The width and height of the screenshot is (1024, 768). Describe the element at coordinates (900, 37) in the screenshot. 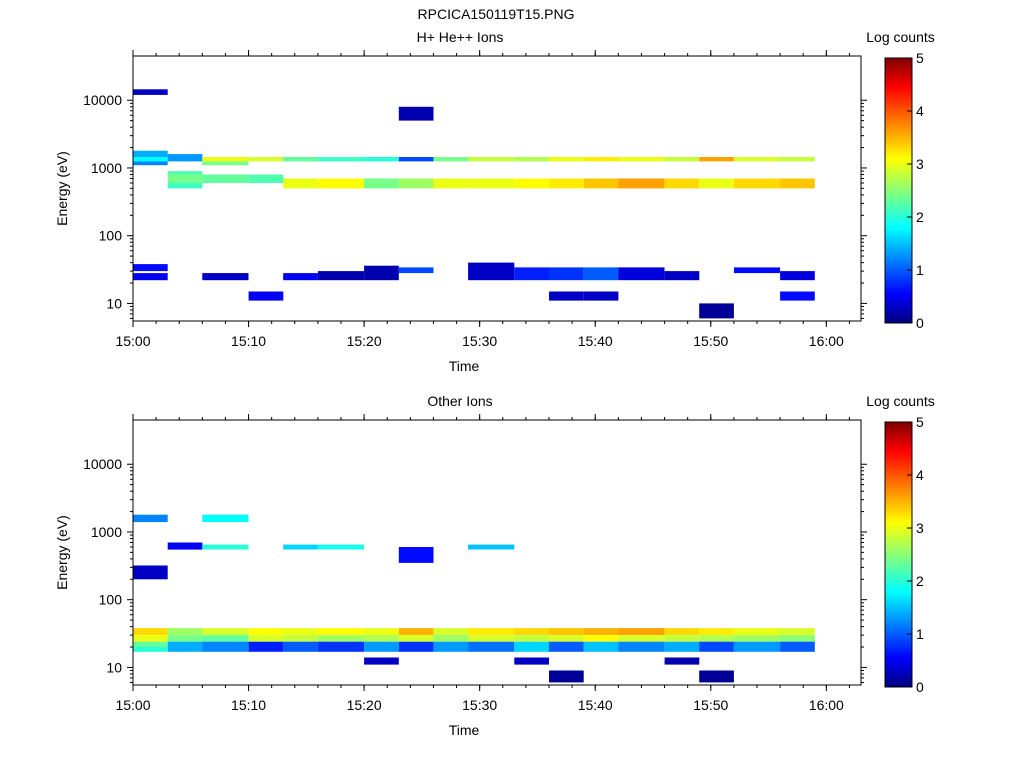

I see `colorbar-label: Log counts` at that location.